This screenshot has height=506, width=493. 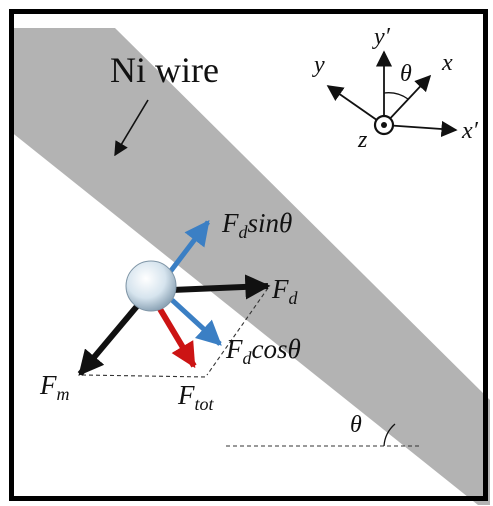 What do you see at coordinates (406, 74) in the screenshot?
I see `theta-axes-label: θ` at bounding box center [406, 74].